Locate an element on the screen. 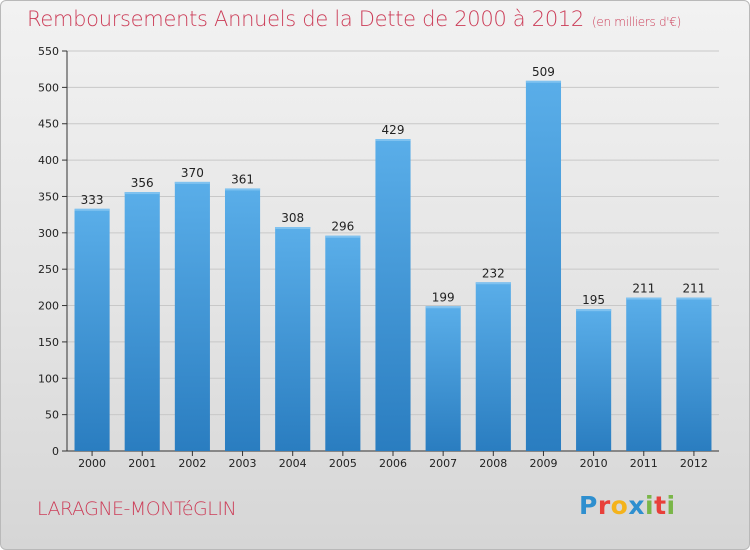 This screenshot has width=750, height=550. y-tick-label: 200 is located at coordinates (48, 306).